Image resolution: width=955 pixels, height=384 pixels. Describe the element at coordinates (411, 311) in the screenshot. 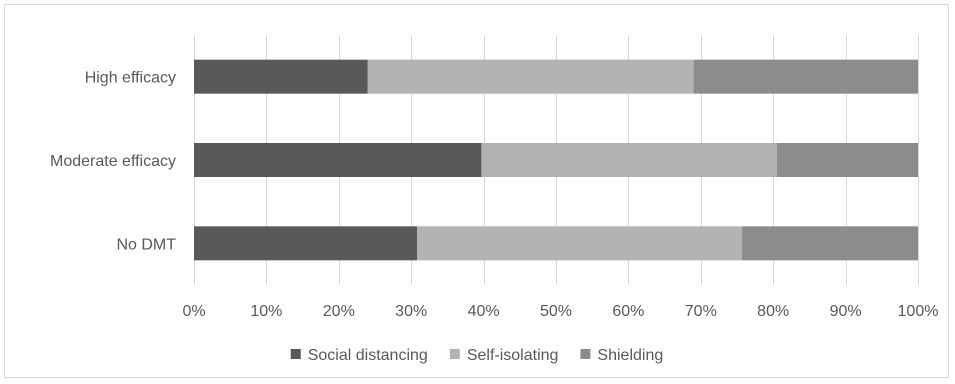

I see `x-tick-label: 30%` at that location.